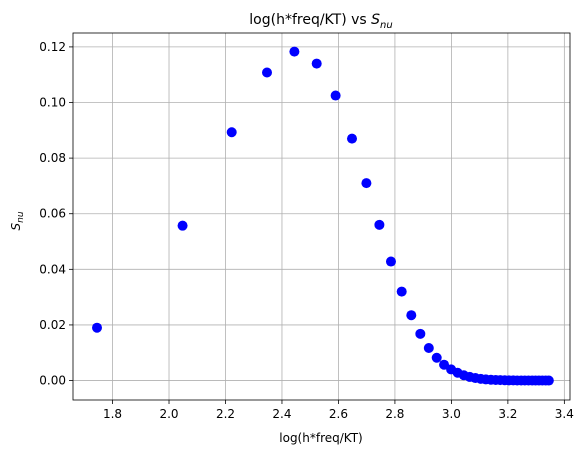 This screenshot has width=581, height=455. I want to click on x-tick-label: 3.0, so click(451, 414).